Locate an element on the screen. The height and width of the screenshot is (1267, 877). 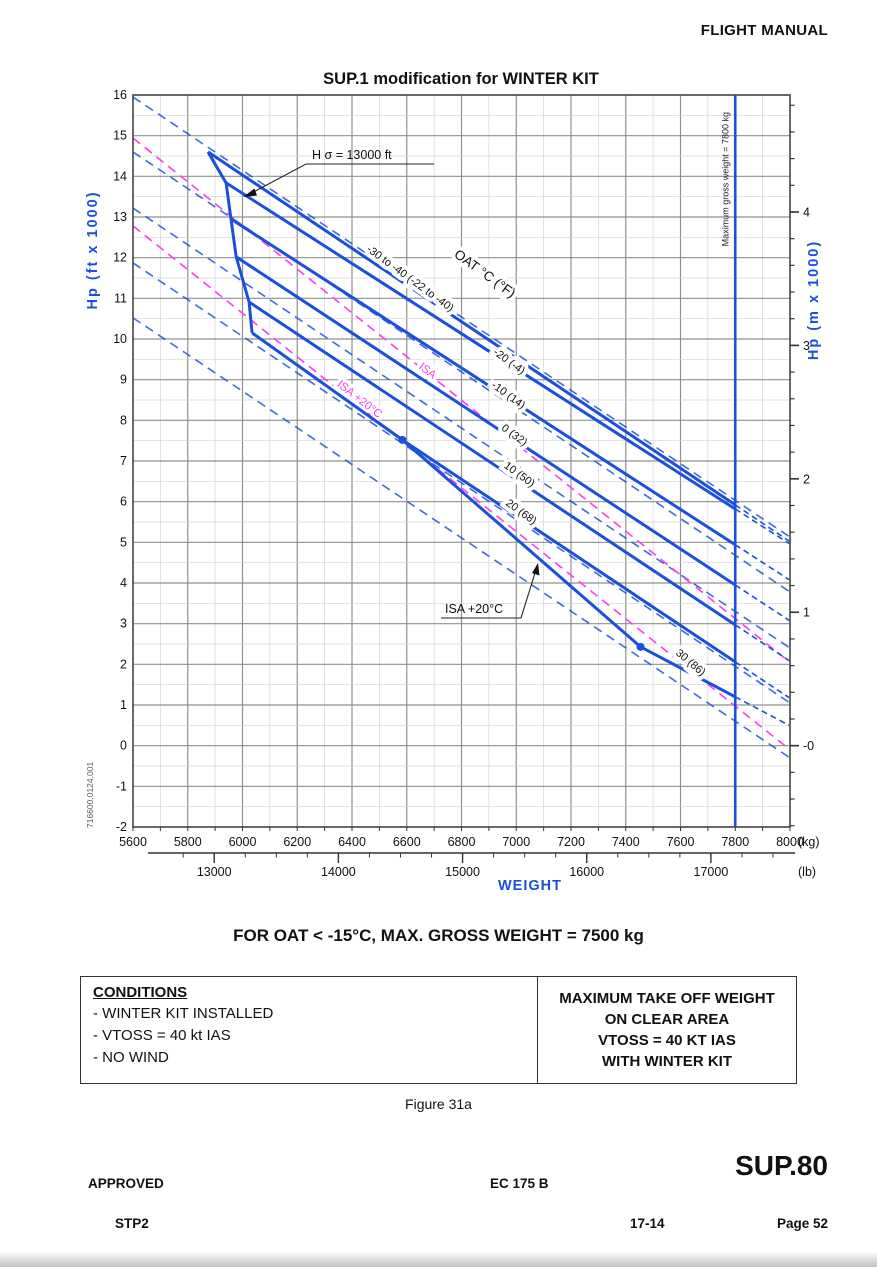
lb-tick-label: 17000 is located at coordinates (711, 872).